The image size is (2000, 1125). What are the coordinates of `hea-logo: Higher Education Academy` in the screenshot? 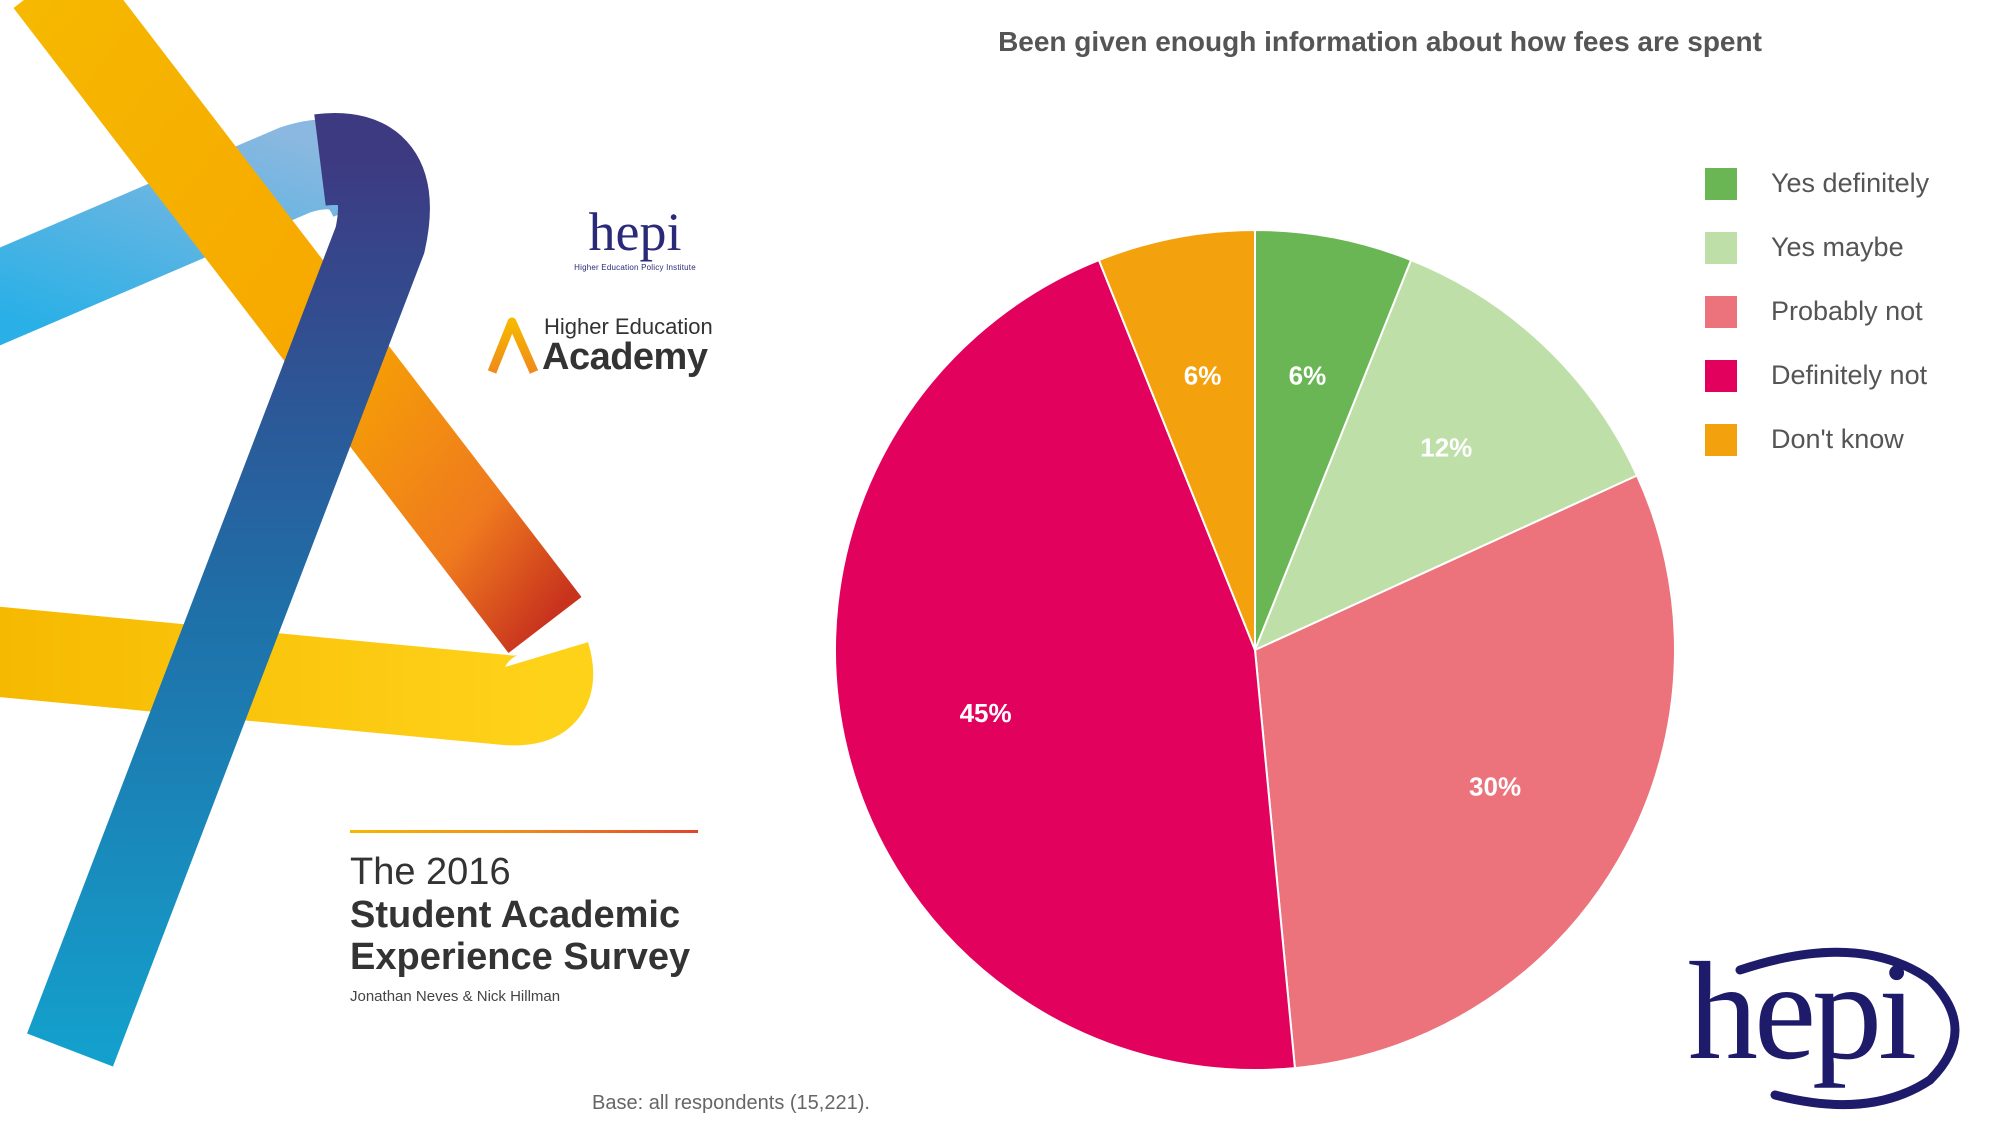 It's located at (603, 347).